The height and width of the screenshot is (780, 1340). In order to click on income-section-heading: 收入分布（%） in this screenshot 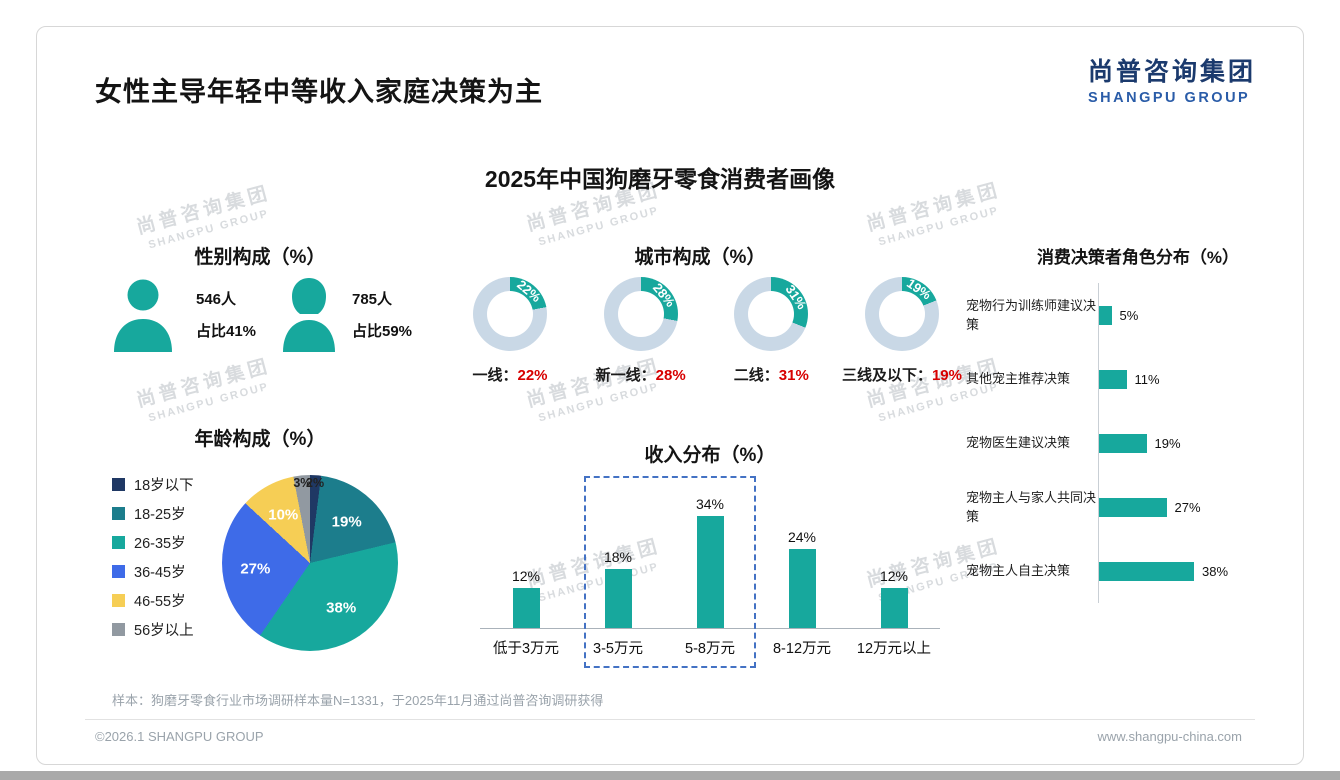, I will do `click(710, 455)`.